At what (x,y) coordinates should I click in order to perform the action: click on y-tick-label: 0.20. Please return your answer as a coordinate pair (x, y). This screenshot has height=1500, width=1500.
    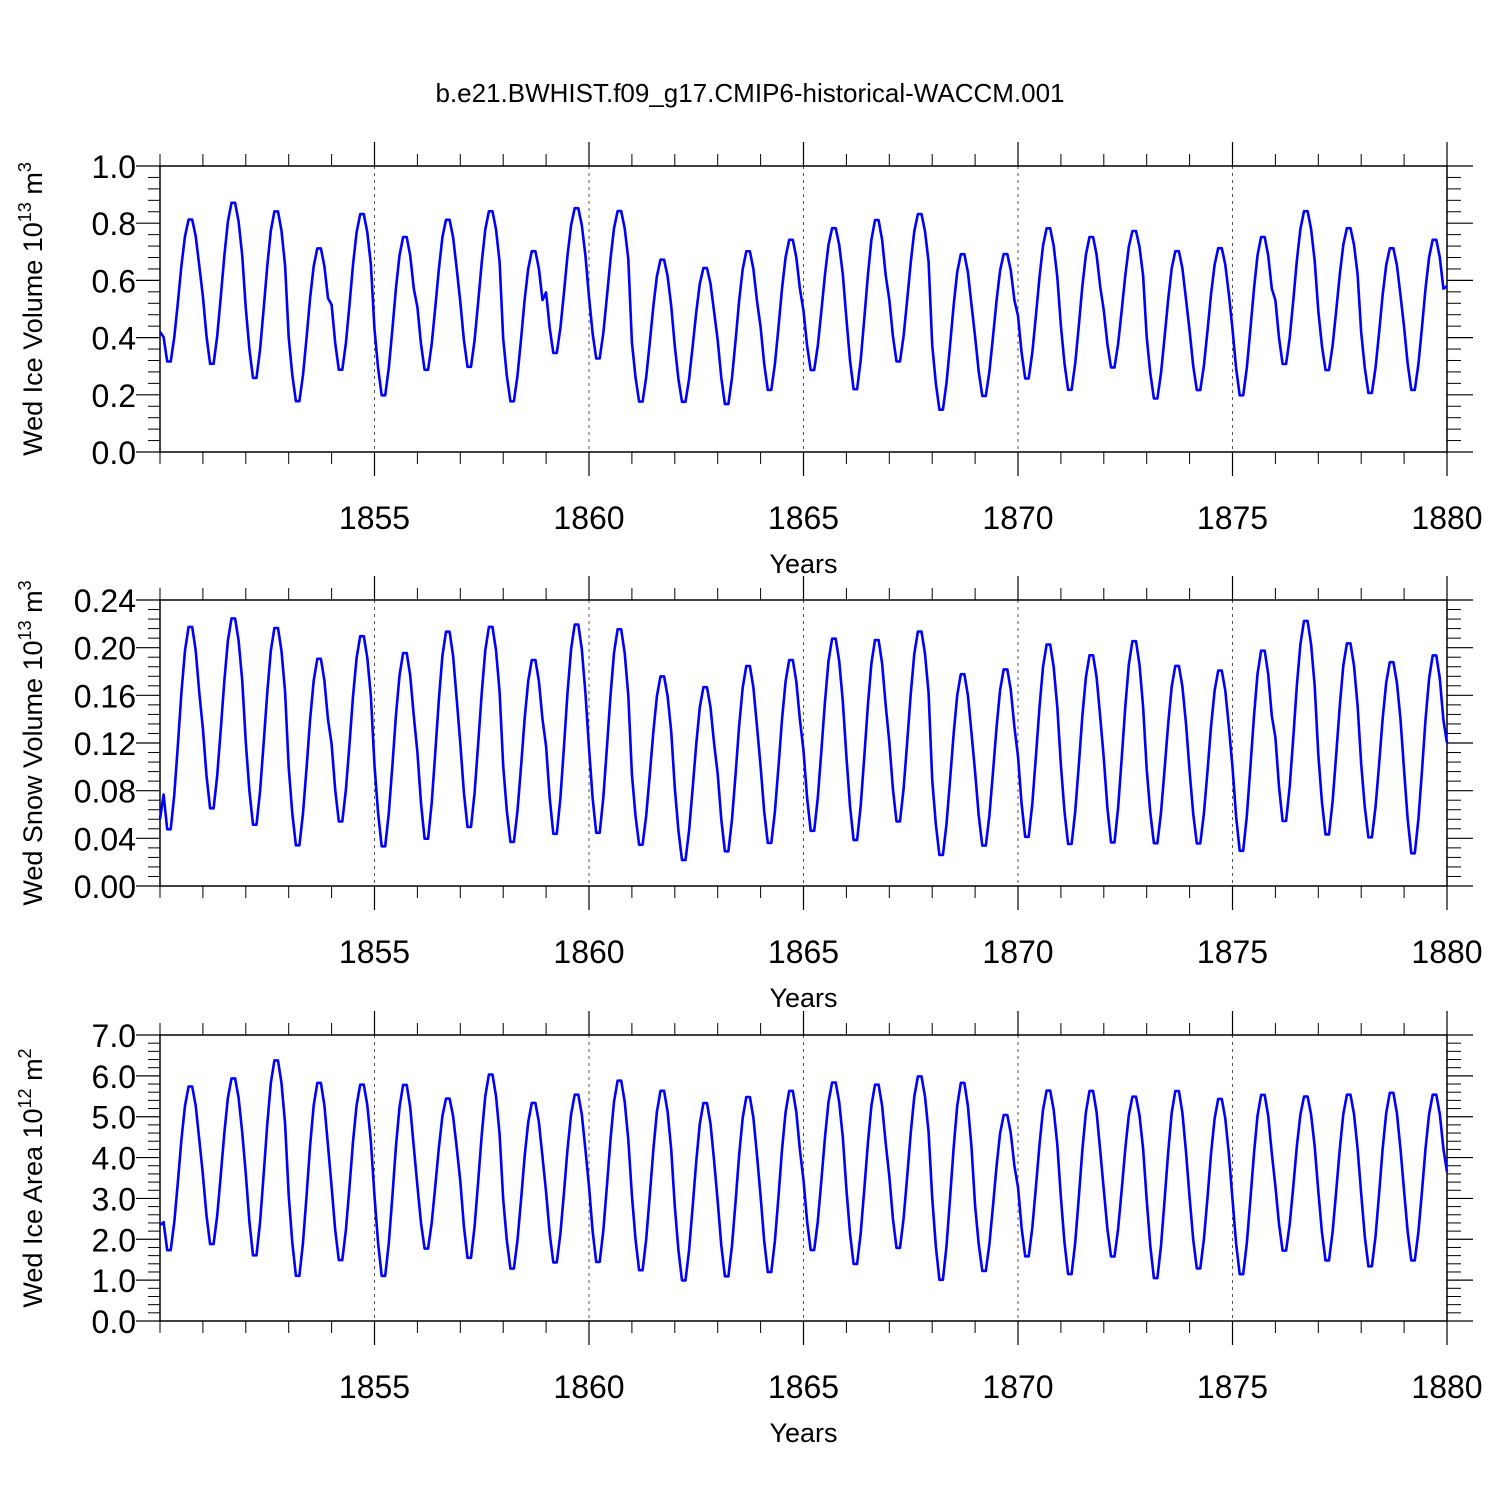
    Looking at the image, I should click on (105, 649).